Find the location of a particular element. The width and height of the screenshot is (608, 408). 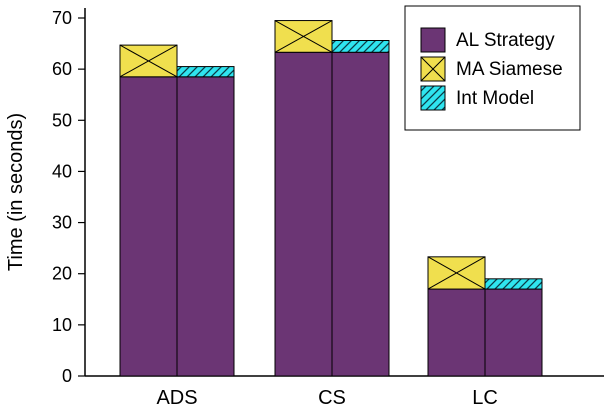

x-tick-label: ADS is located at coordinates (176, 397).